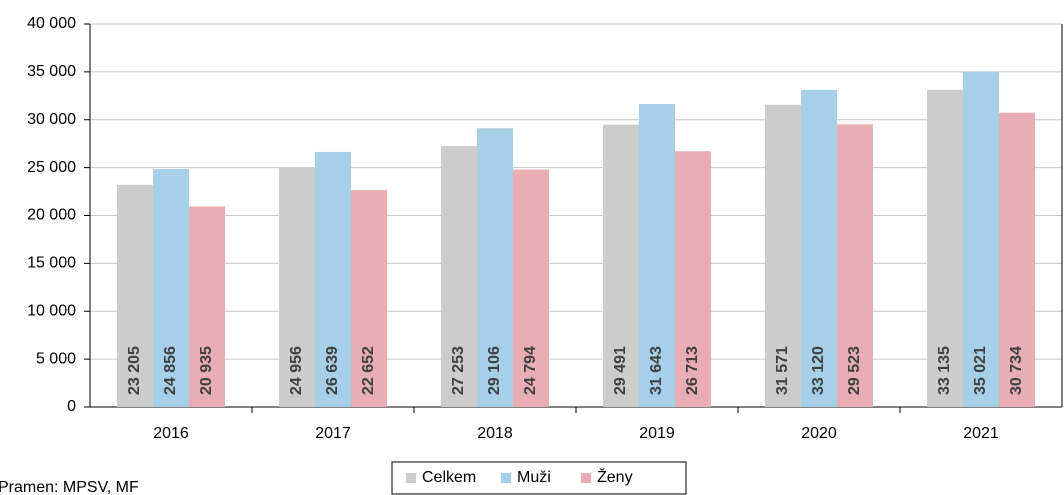 Image resolution: width=1064 pixels, height=495 pixels. Describe the element at coordinates (71, 406) in the screenshot. I see `y-tick-label: 0` at that location.